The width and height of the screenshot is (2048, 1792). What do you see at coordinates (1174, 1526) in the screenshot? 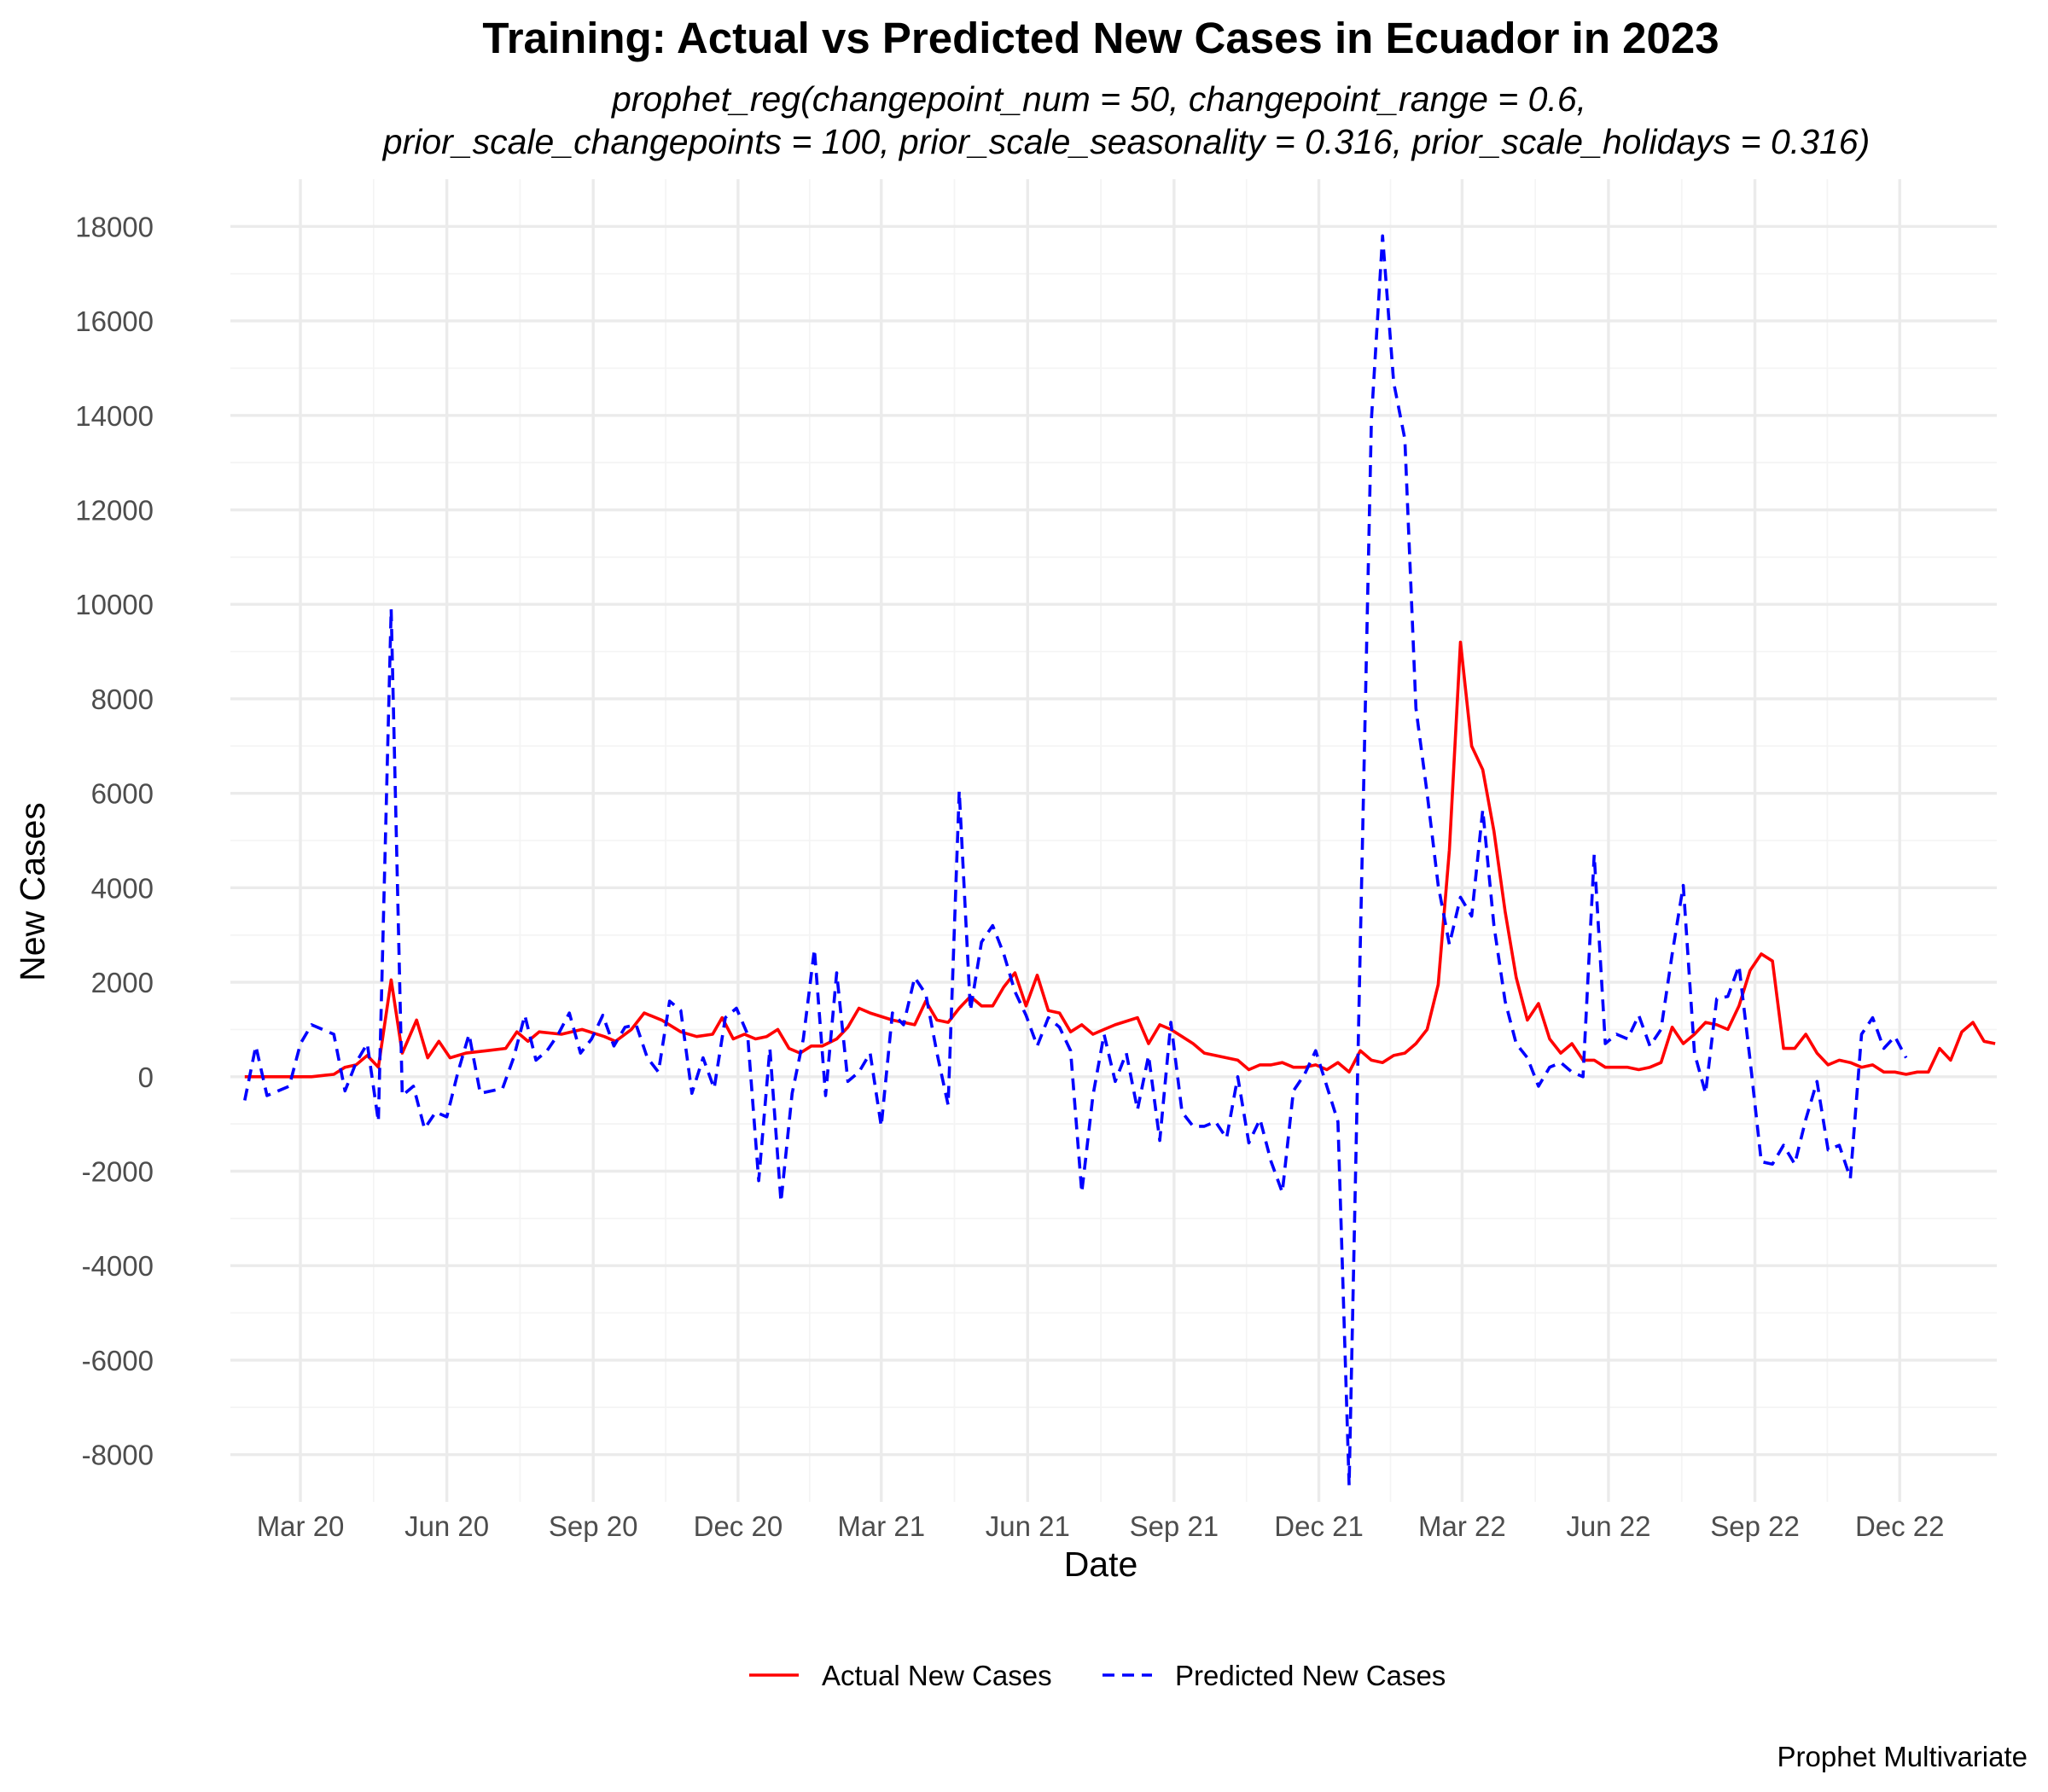
I see `x-tick-label: Sep 21` at bounding box center [1174, 1526].